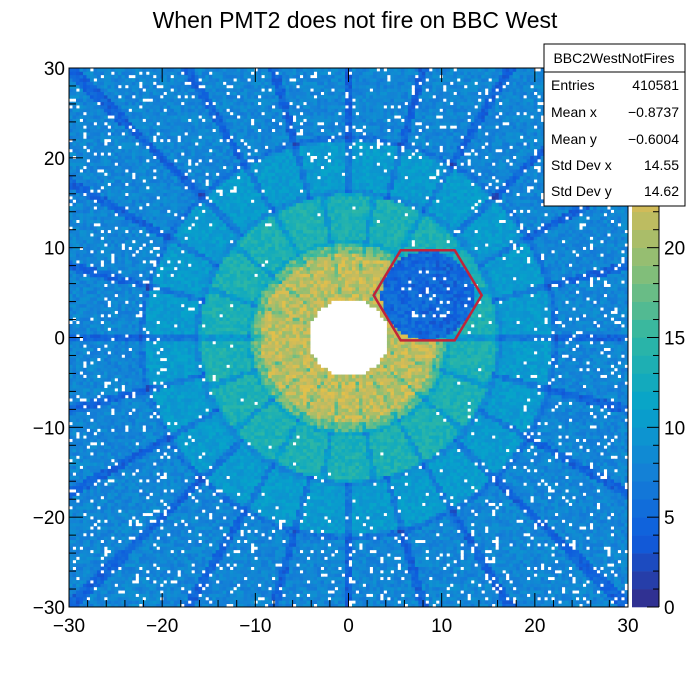  I want to click on y-tick-label: 0, so click(59, 339).